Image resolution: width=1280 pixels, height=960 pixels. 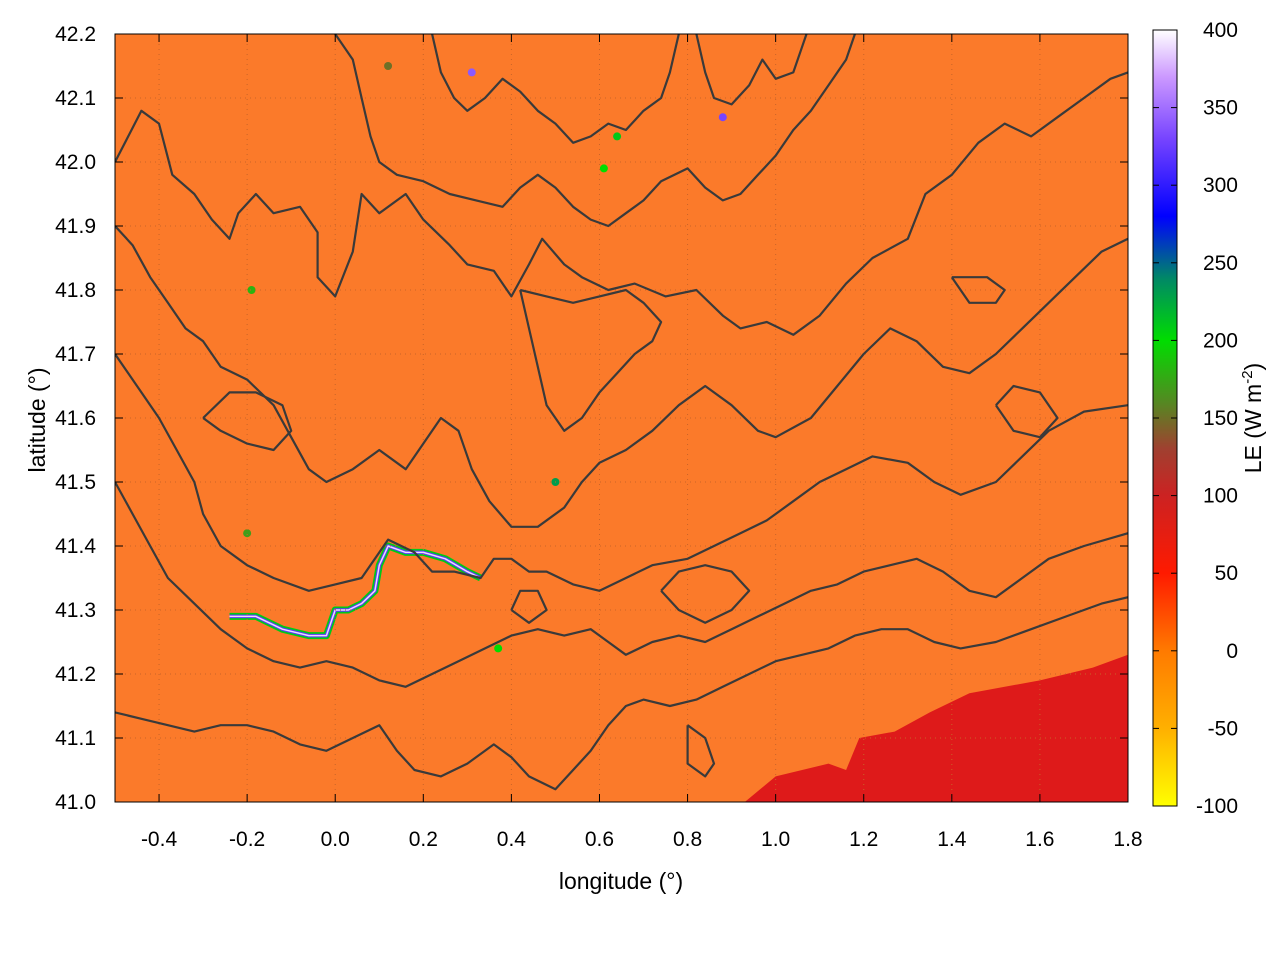 I want to click on y-tick-label: 41.6, so click(x=75, y=418).